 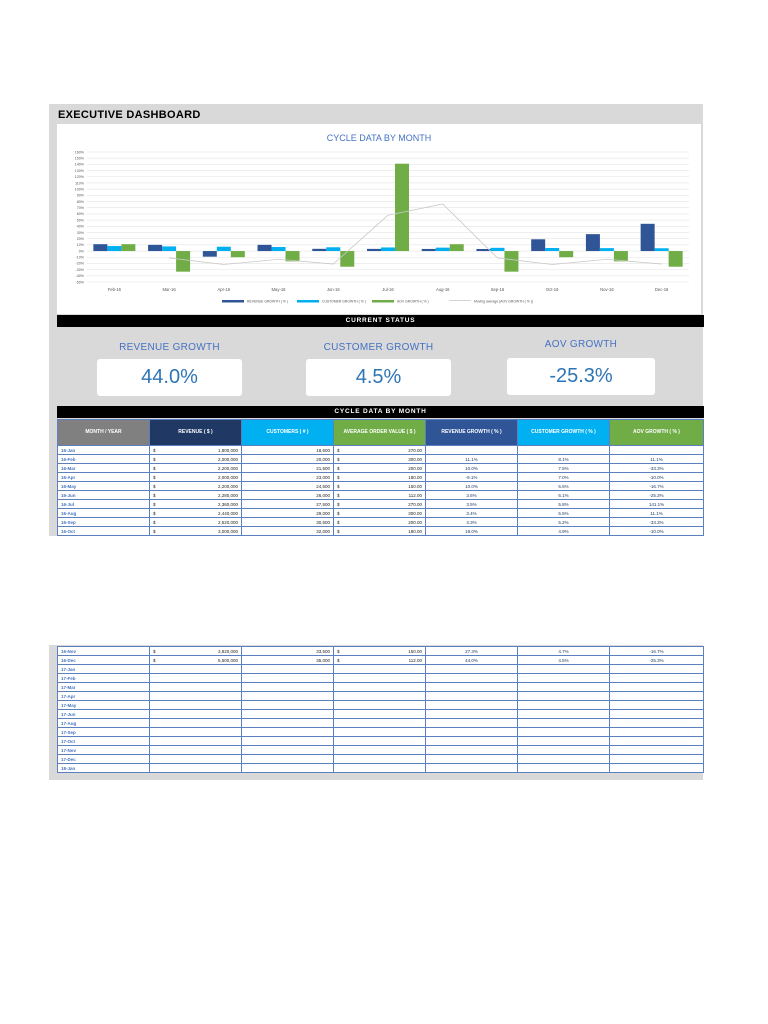 What do you see at coordinates (323, 513) in the screenshot?
I see `customers-value: 29,000` at bounding box center [323, 513].